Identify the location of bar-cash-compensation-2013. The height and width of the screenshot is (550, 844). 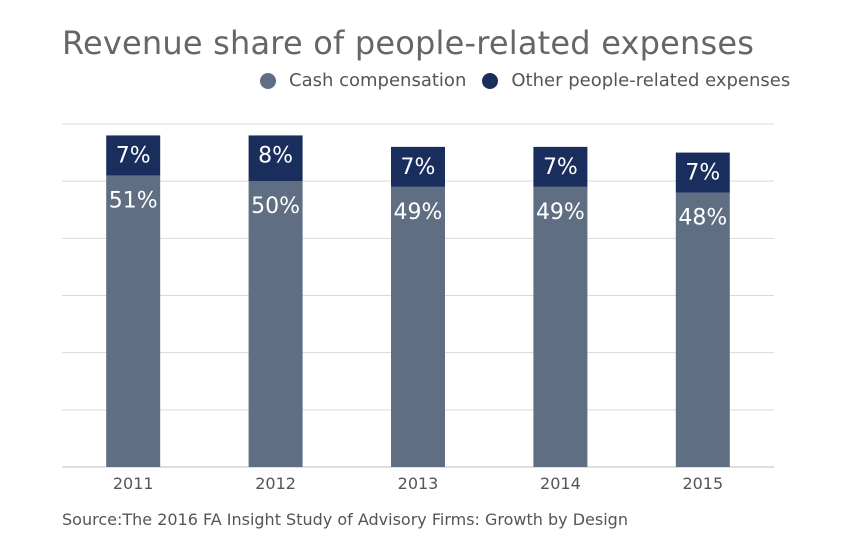
(418, 326).